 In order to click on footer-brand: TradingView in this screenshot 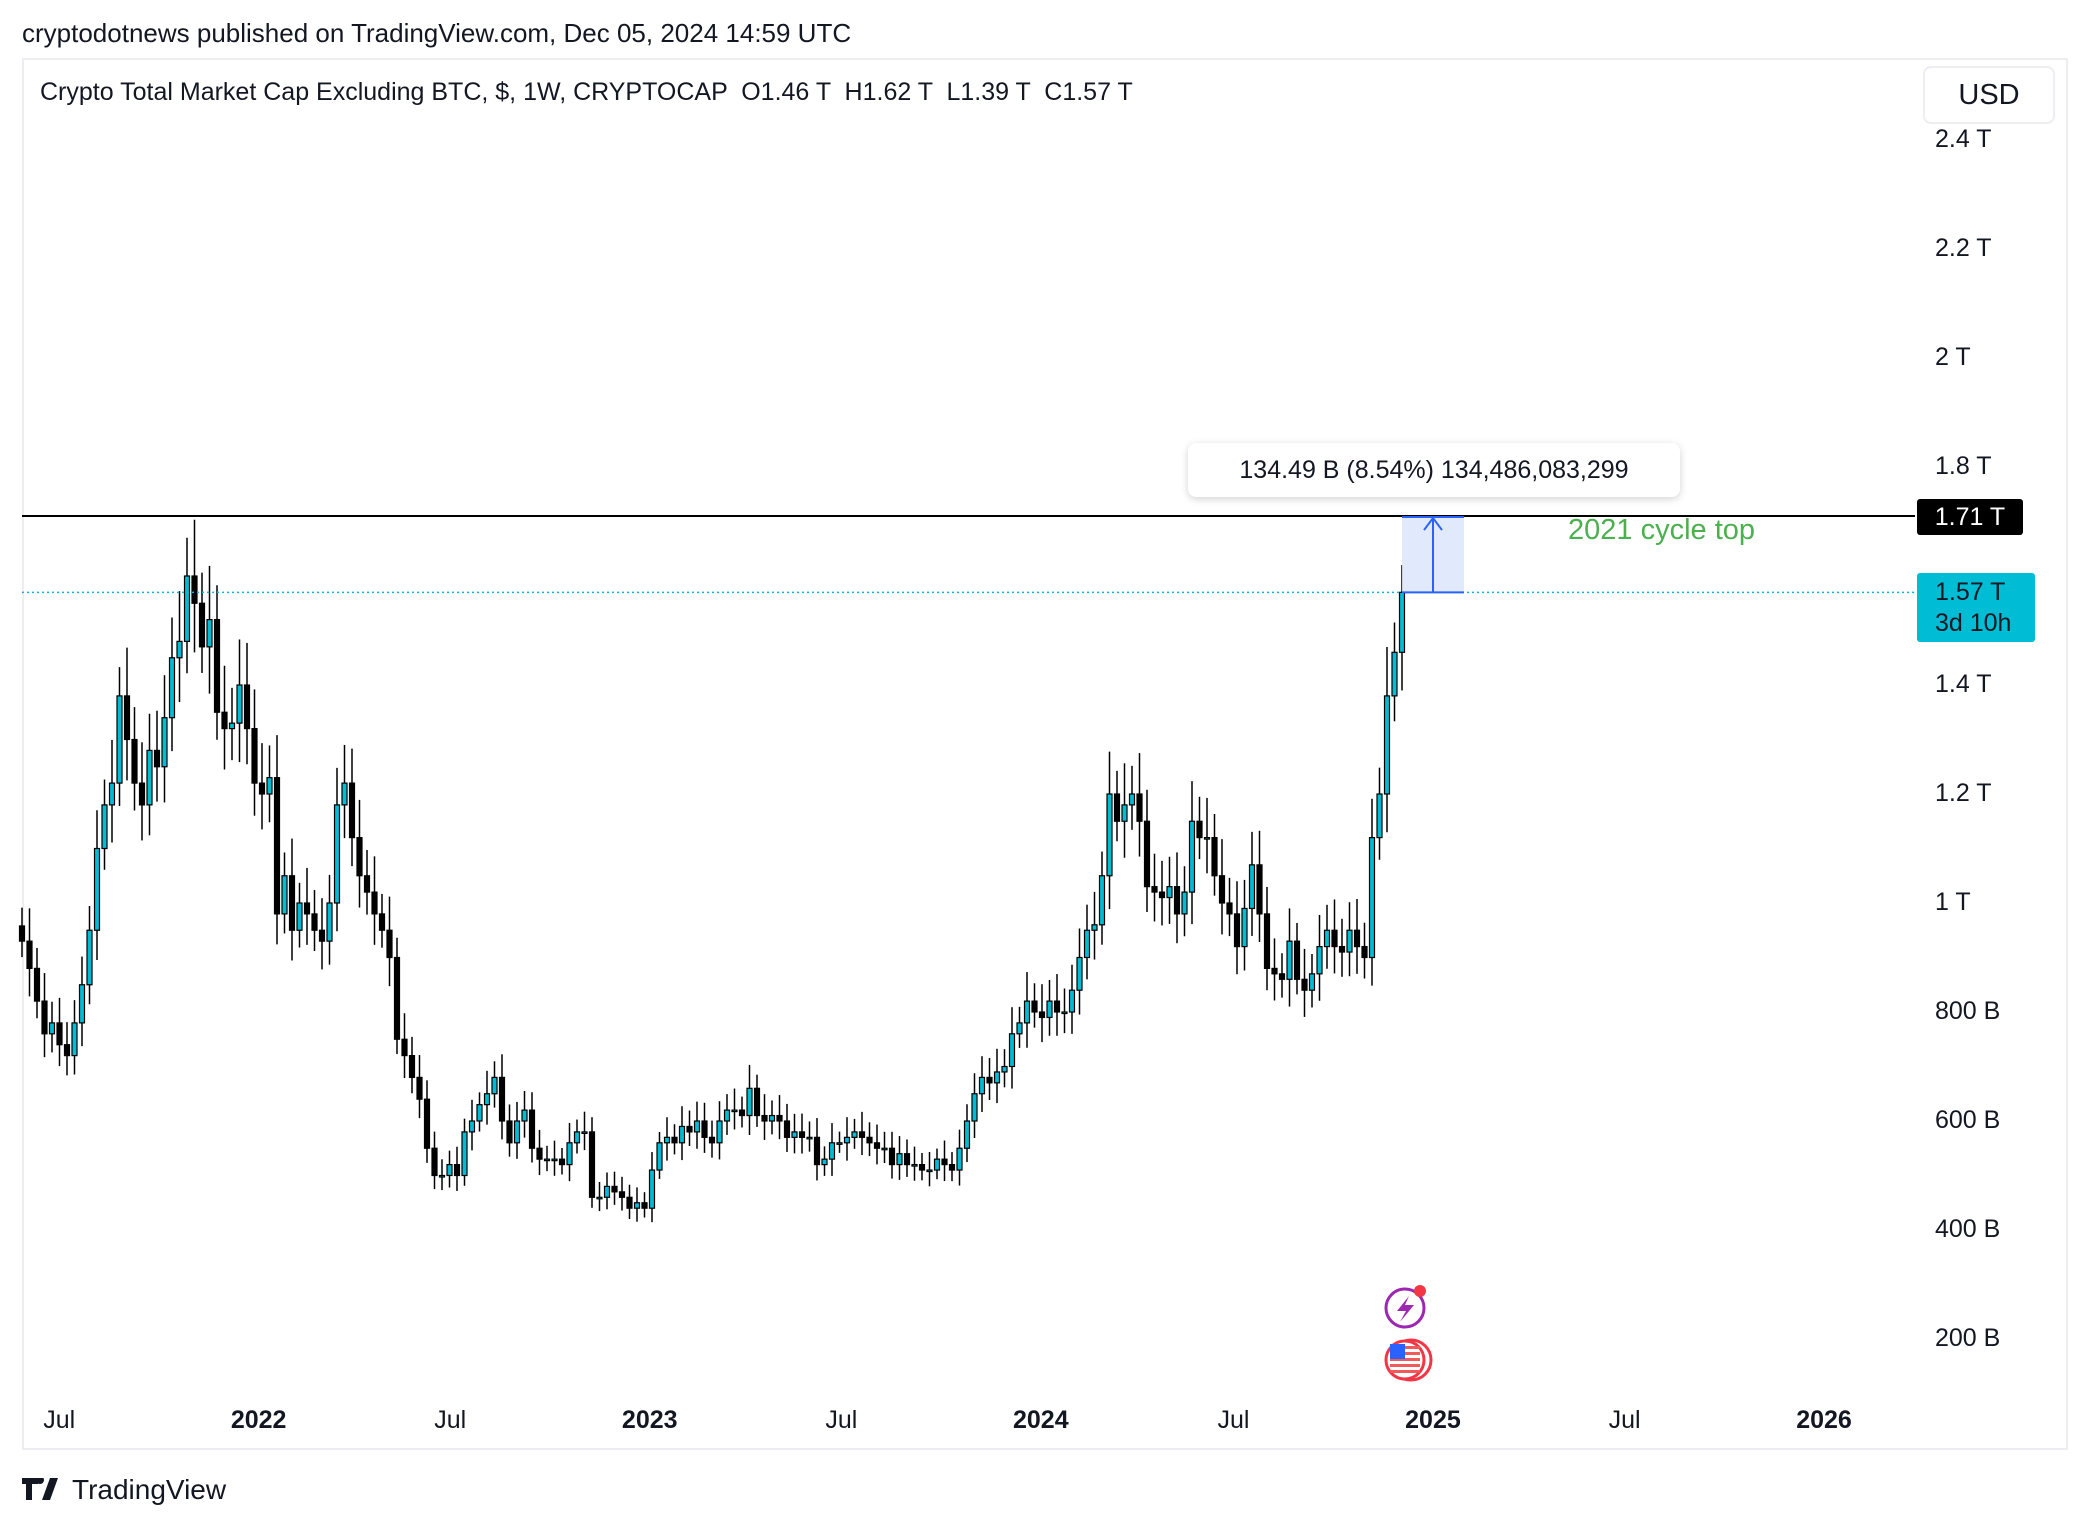, I will do `click(124, 1490)`.